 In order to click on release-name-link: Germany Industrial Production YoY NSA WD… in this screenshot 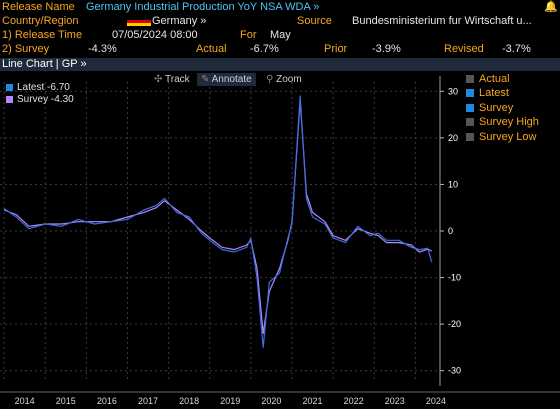, I will do `click(203, 7)`.